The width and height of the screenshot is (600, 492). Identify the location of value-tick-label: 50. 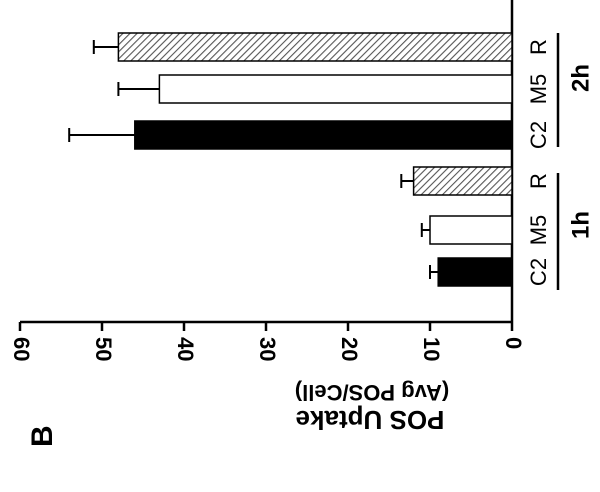
(103, 349).